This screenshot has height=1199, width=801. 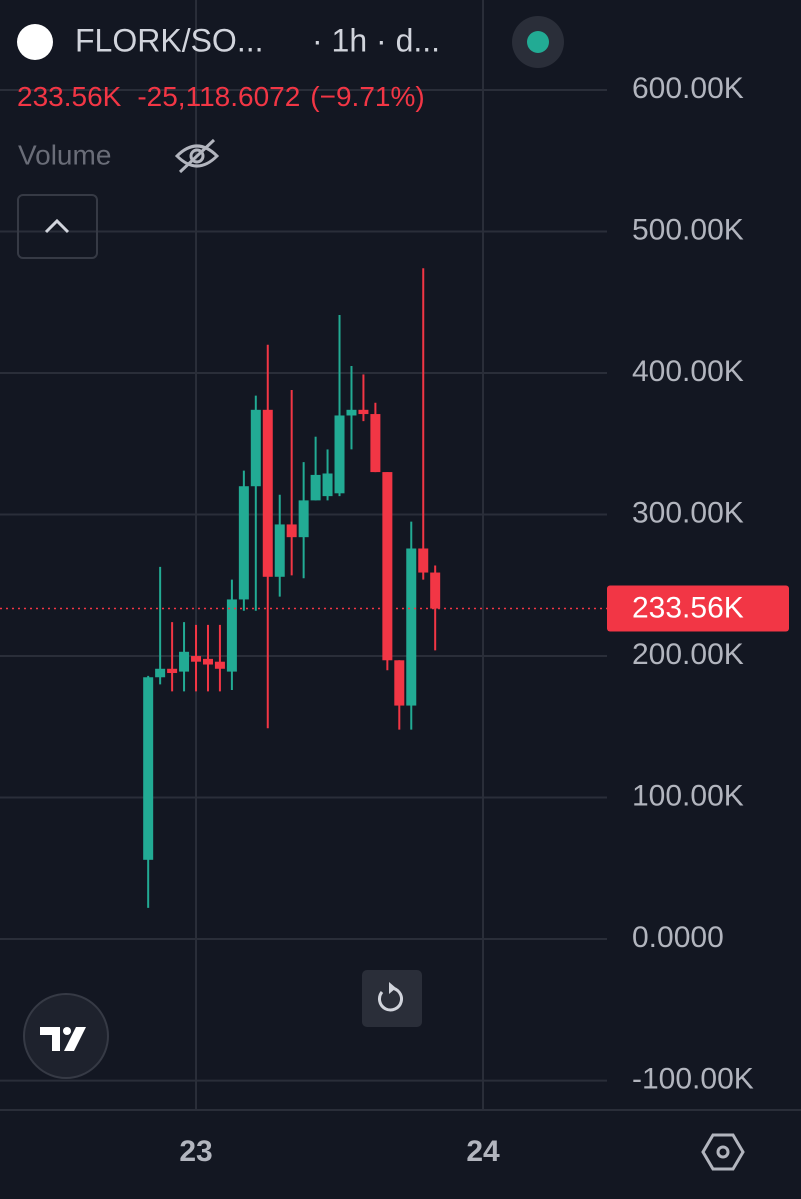 What do you see at coordinates (688, 88) in the screenshot?
I see `y-tick-label: 600.00K` at bounding box center [688, 88].